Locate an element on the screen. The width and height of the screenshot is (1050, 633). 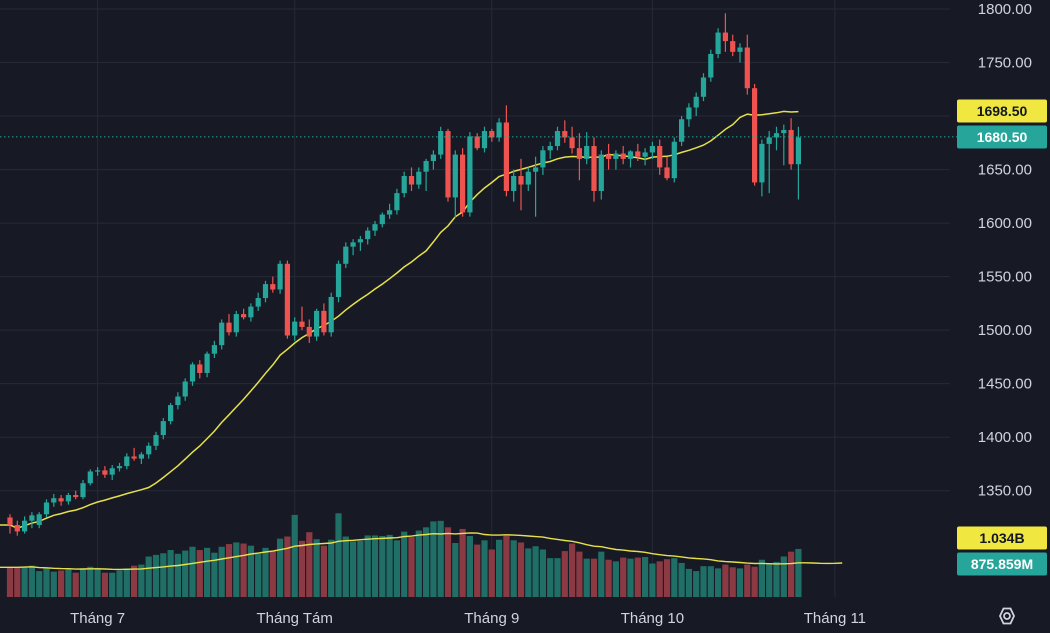
y-tick-label: 1650.00 is located at coordinates (1005, 170).